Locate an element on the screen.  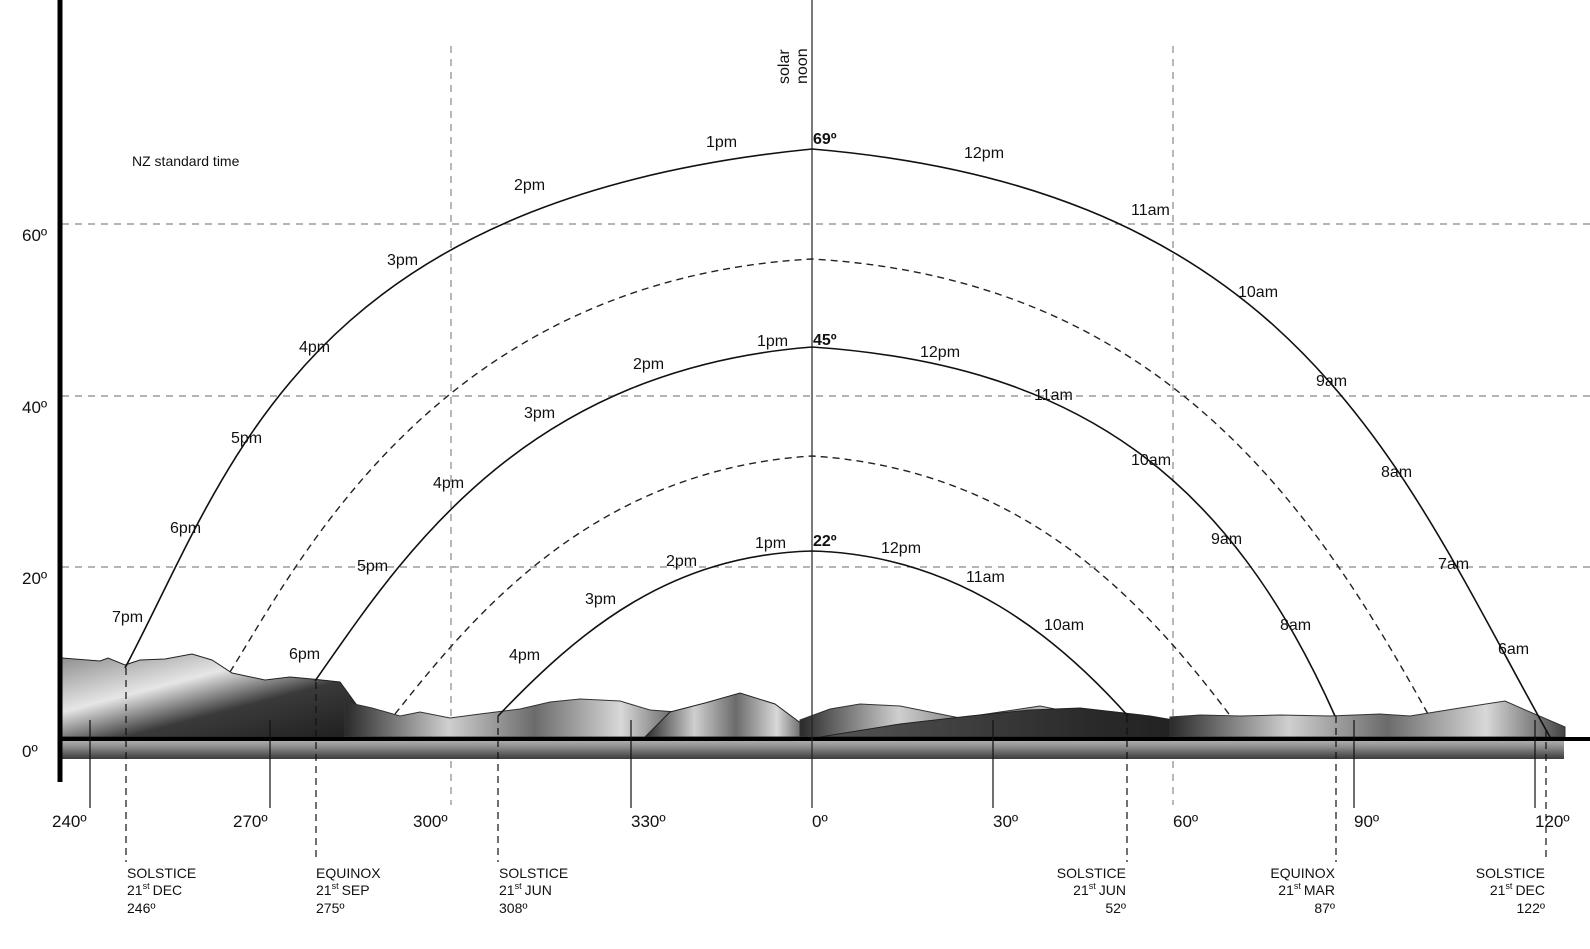
event-label-jun-solstice-west: SOLSTICE 21st JUN 308º is located at coordinates (533, 890).